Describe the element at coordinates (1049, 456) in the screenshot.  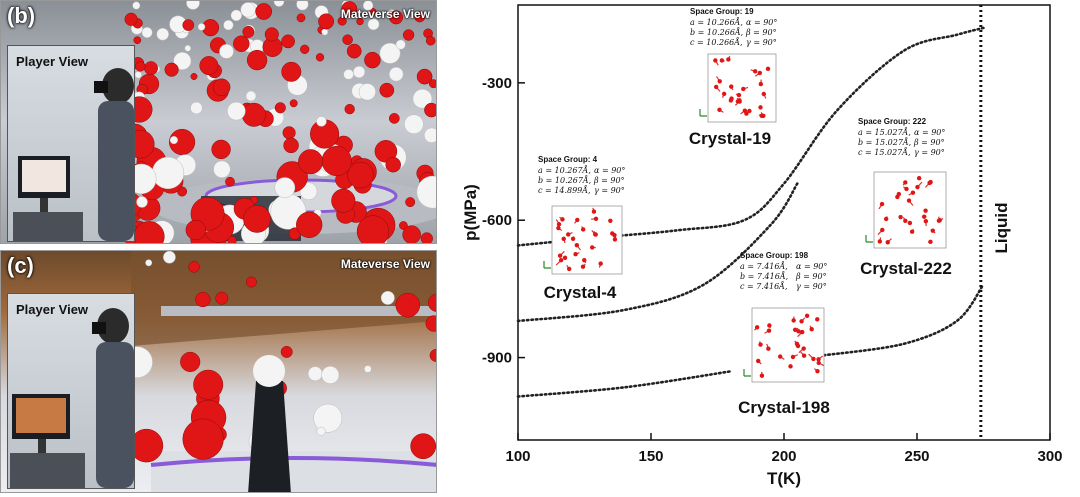
I see `x-tick-label: 300` at that location.